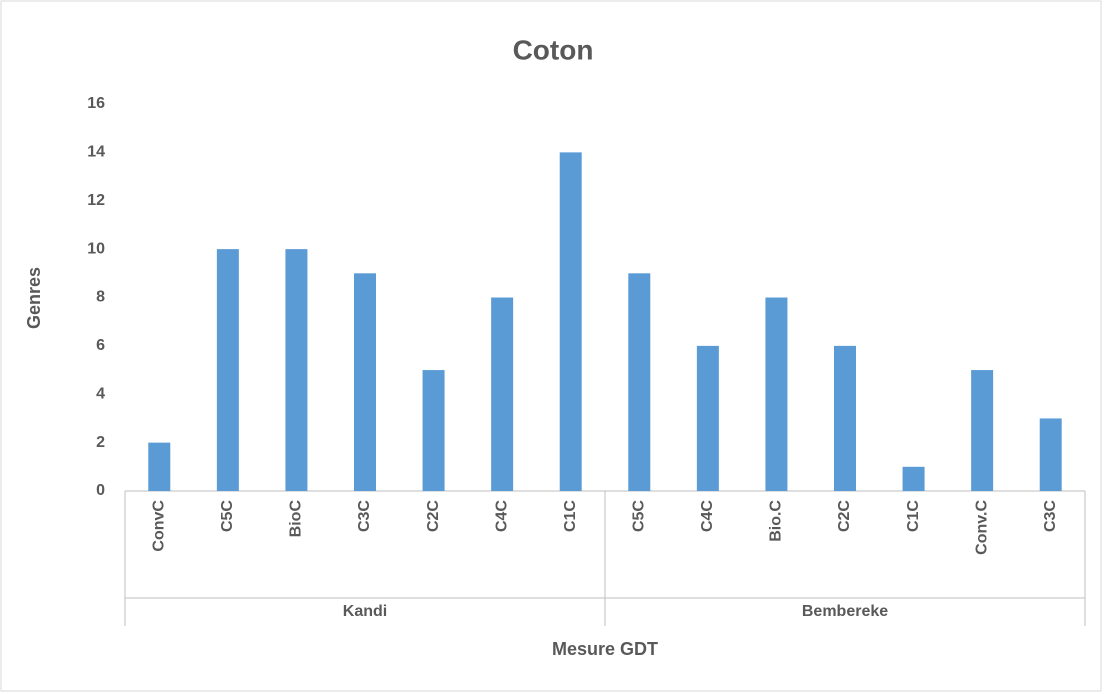 This screenshot has width=1105, height=694. Describe the element at coordinates (296, 519) in the screenshot. I see `x-tick-label: BioC` at that location.